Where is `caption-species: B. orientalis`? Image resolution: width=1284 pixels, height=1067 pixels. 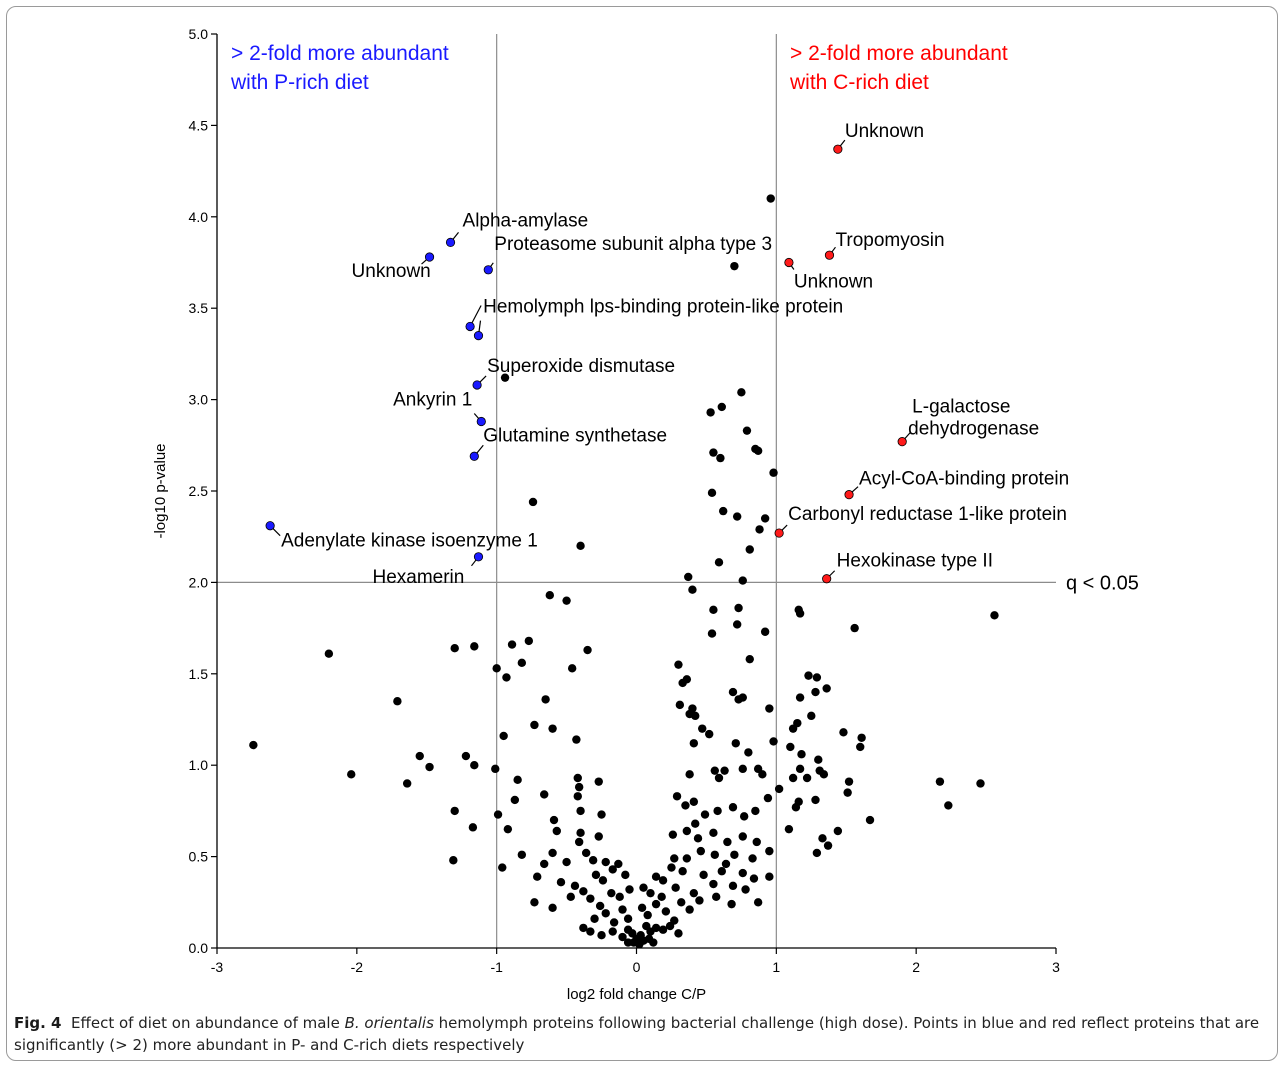 caption-species: B. orientalis is located at coordinates (389, 1023).